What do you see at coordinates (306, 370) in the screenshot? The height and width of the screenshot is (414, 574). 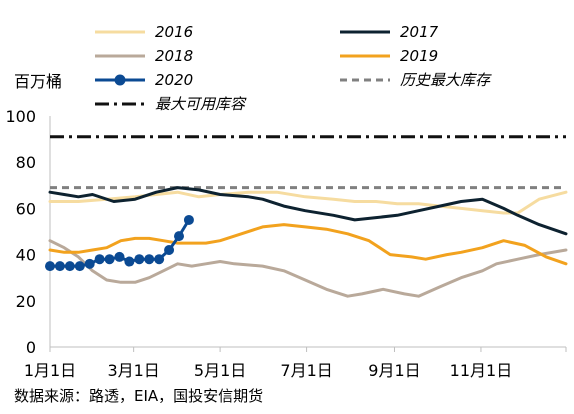 I see `x-tick-label: 7月1日` at bounding box center [306, 370].